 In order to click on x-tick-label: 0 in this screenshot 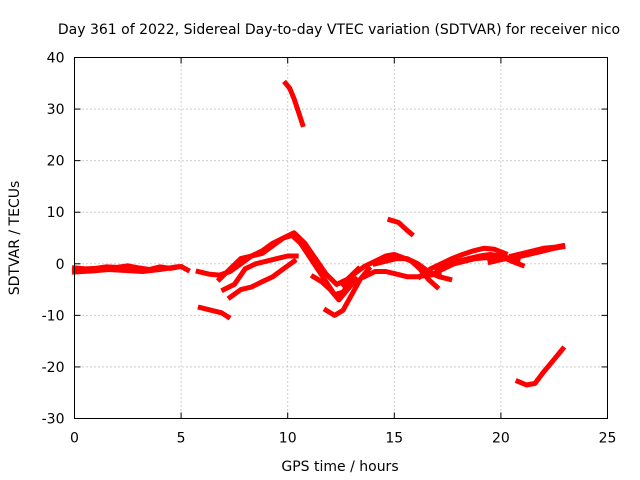, I will do `click(74, 439)`.